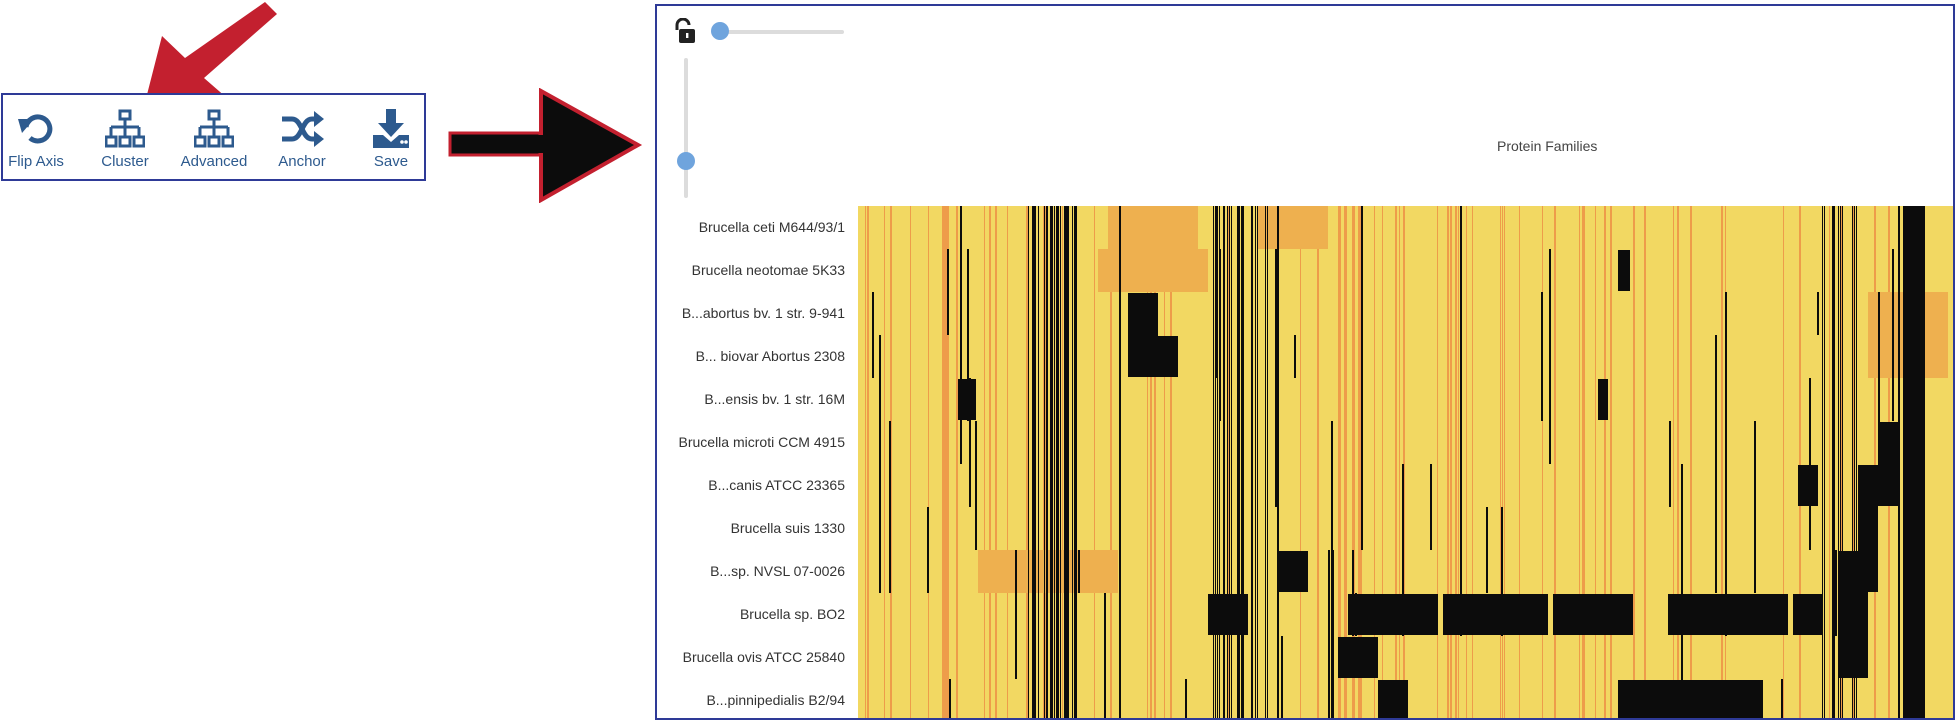 Image resolution: width=1958 pixels, height=725 pixels. Describe the element at coordinates (720, 31) in the screenshot. I see `column-zoom-slider-handle` at that location.